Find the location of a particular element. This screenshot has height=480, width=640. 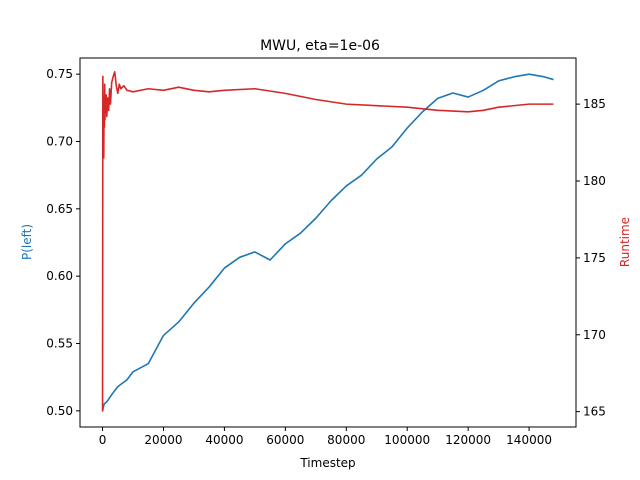

x-tick-label: 80000 is located at coordinates (346, 440).